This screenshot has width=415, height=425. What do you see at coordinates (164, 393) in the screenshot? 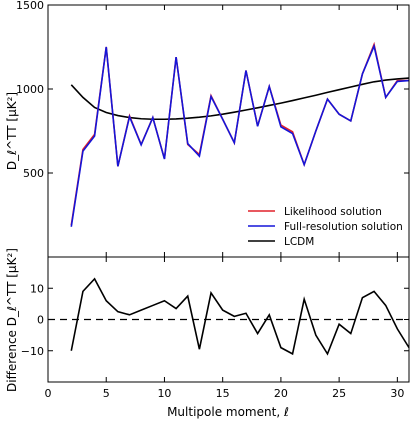
I see `x-tick-label: 10` at bounding box center [164, 393].